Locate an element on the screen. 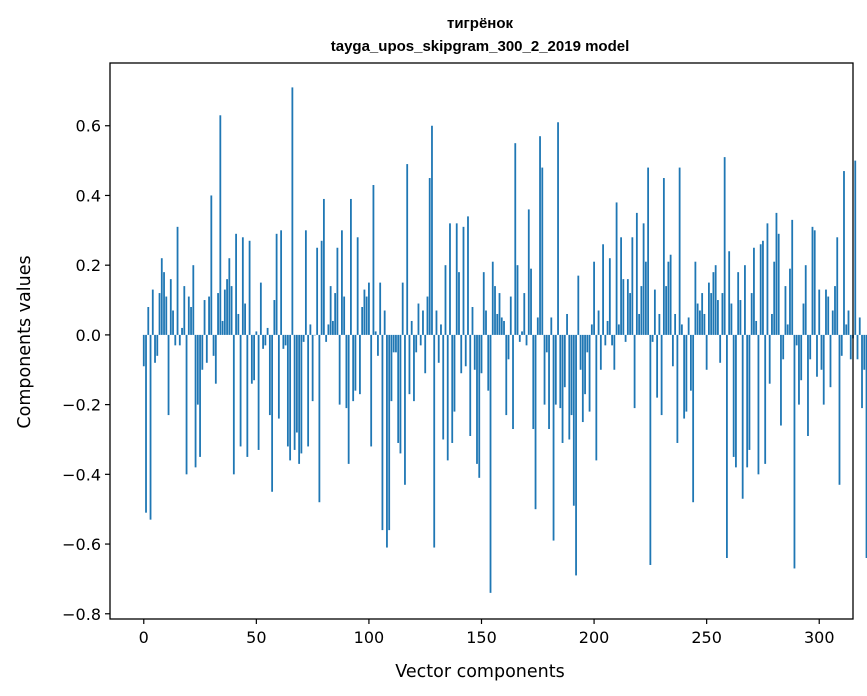 The width and height of the screenshot is (867, 696). y-tick-label: 0.0 is located at coordinates (88, 335).